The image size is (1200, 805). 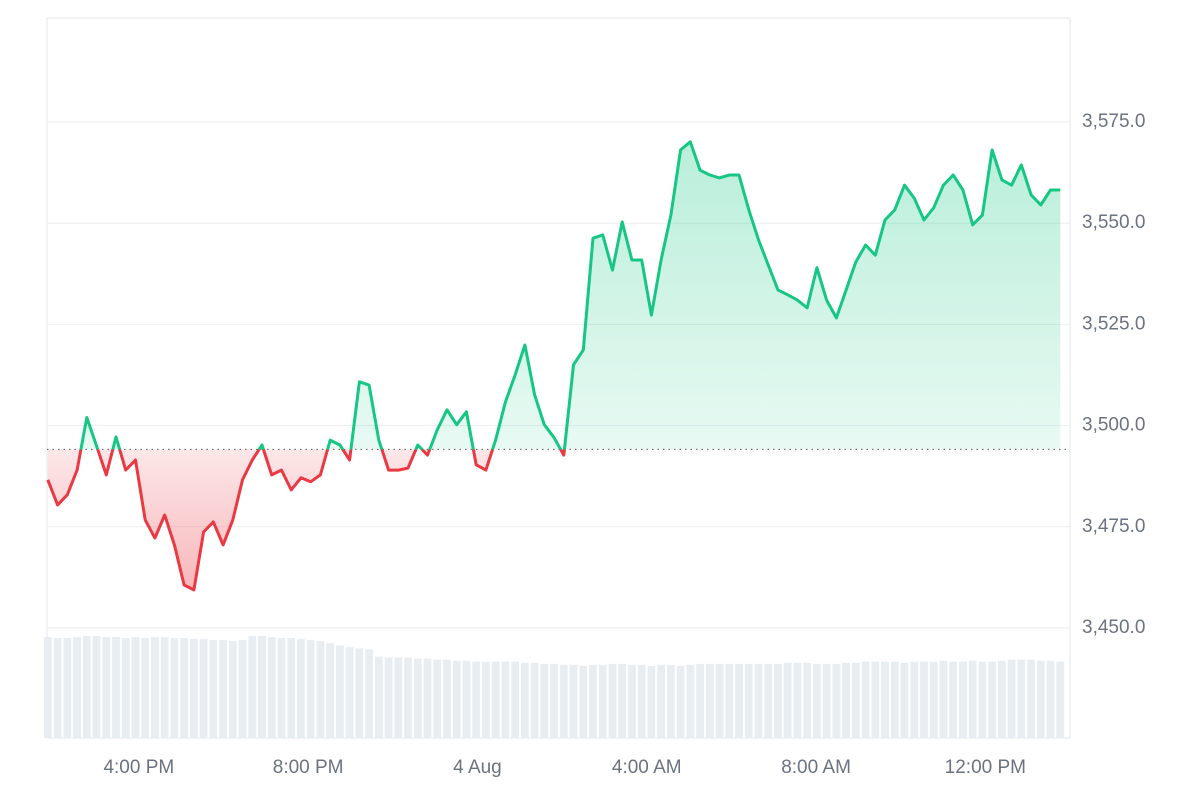 I want to click on y-tick-label: 3,575.0, so click(x=1113, y=121).